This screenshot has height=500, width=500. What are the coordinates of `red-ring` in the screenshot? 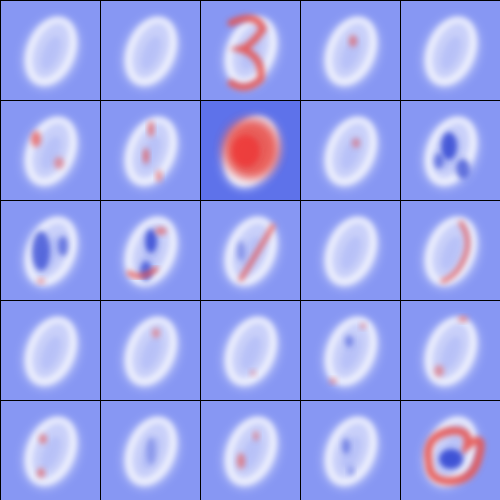 It's located at (454, 456).